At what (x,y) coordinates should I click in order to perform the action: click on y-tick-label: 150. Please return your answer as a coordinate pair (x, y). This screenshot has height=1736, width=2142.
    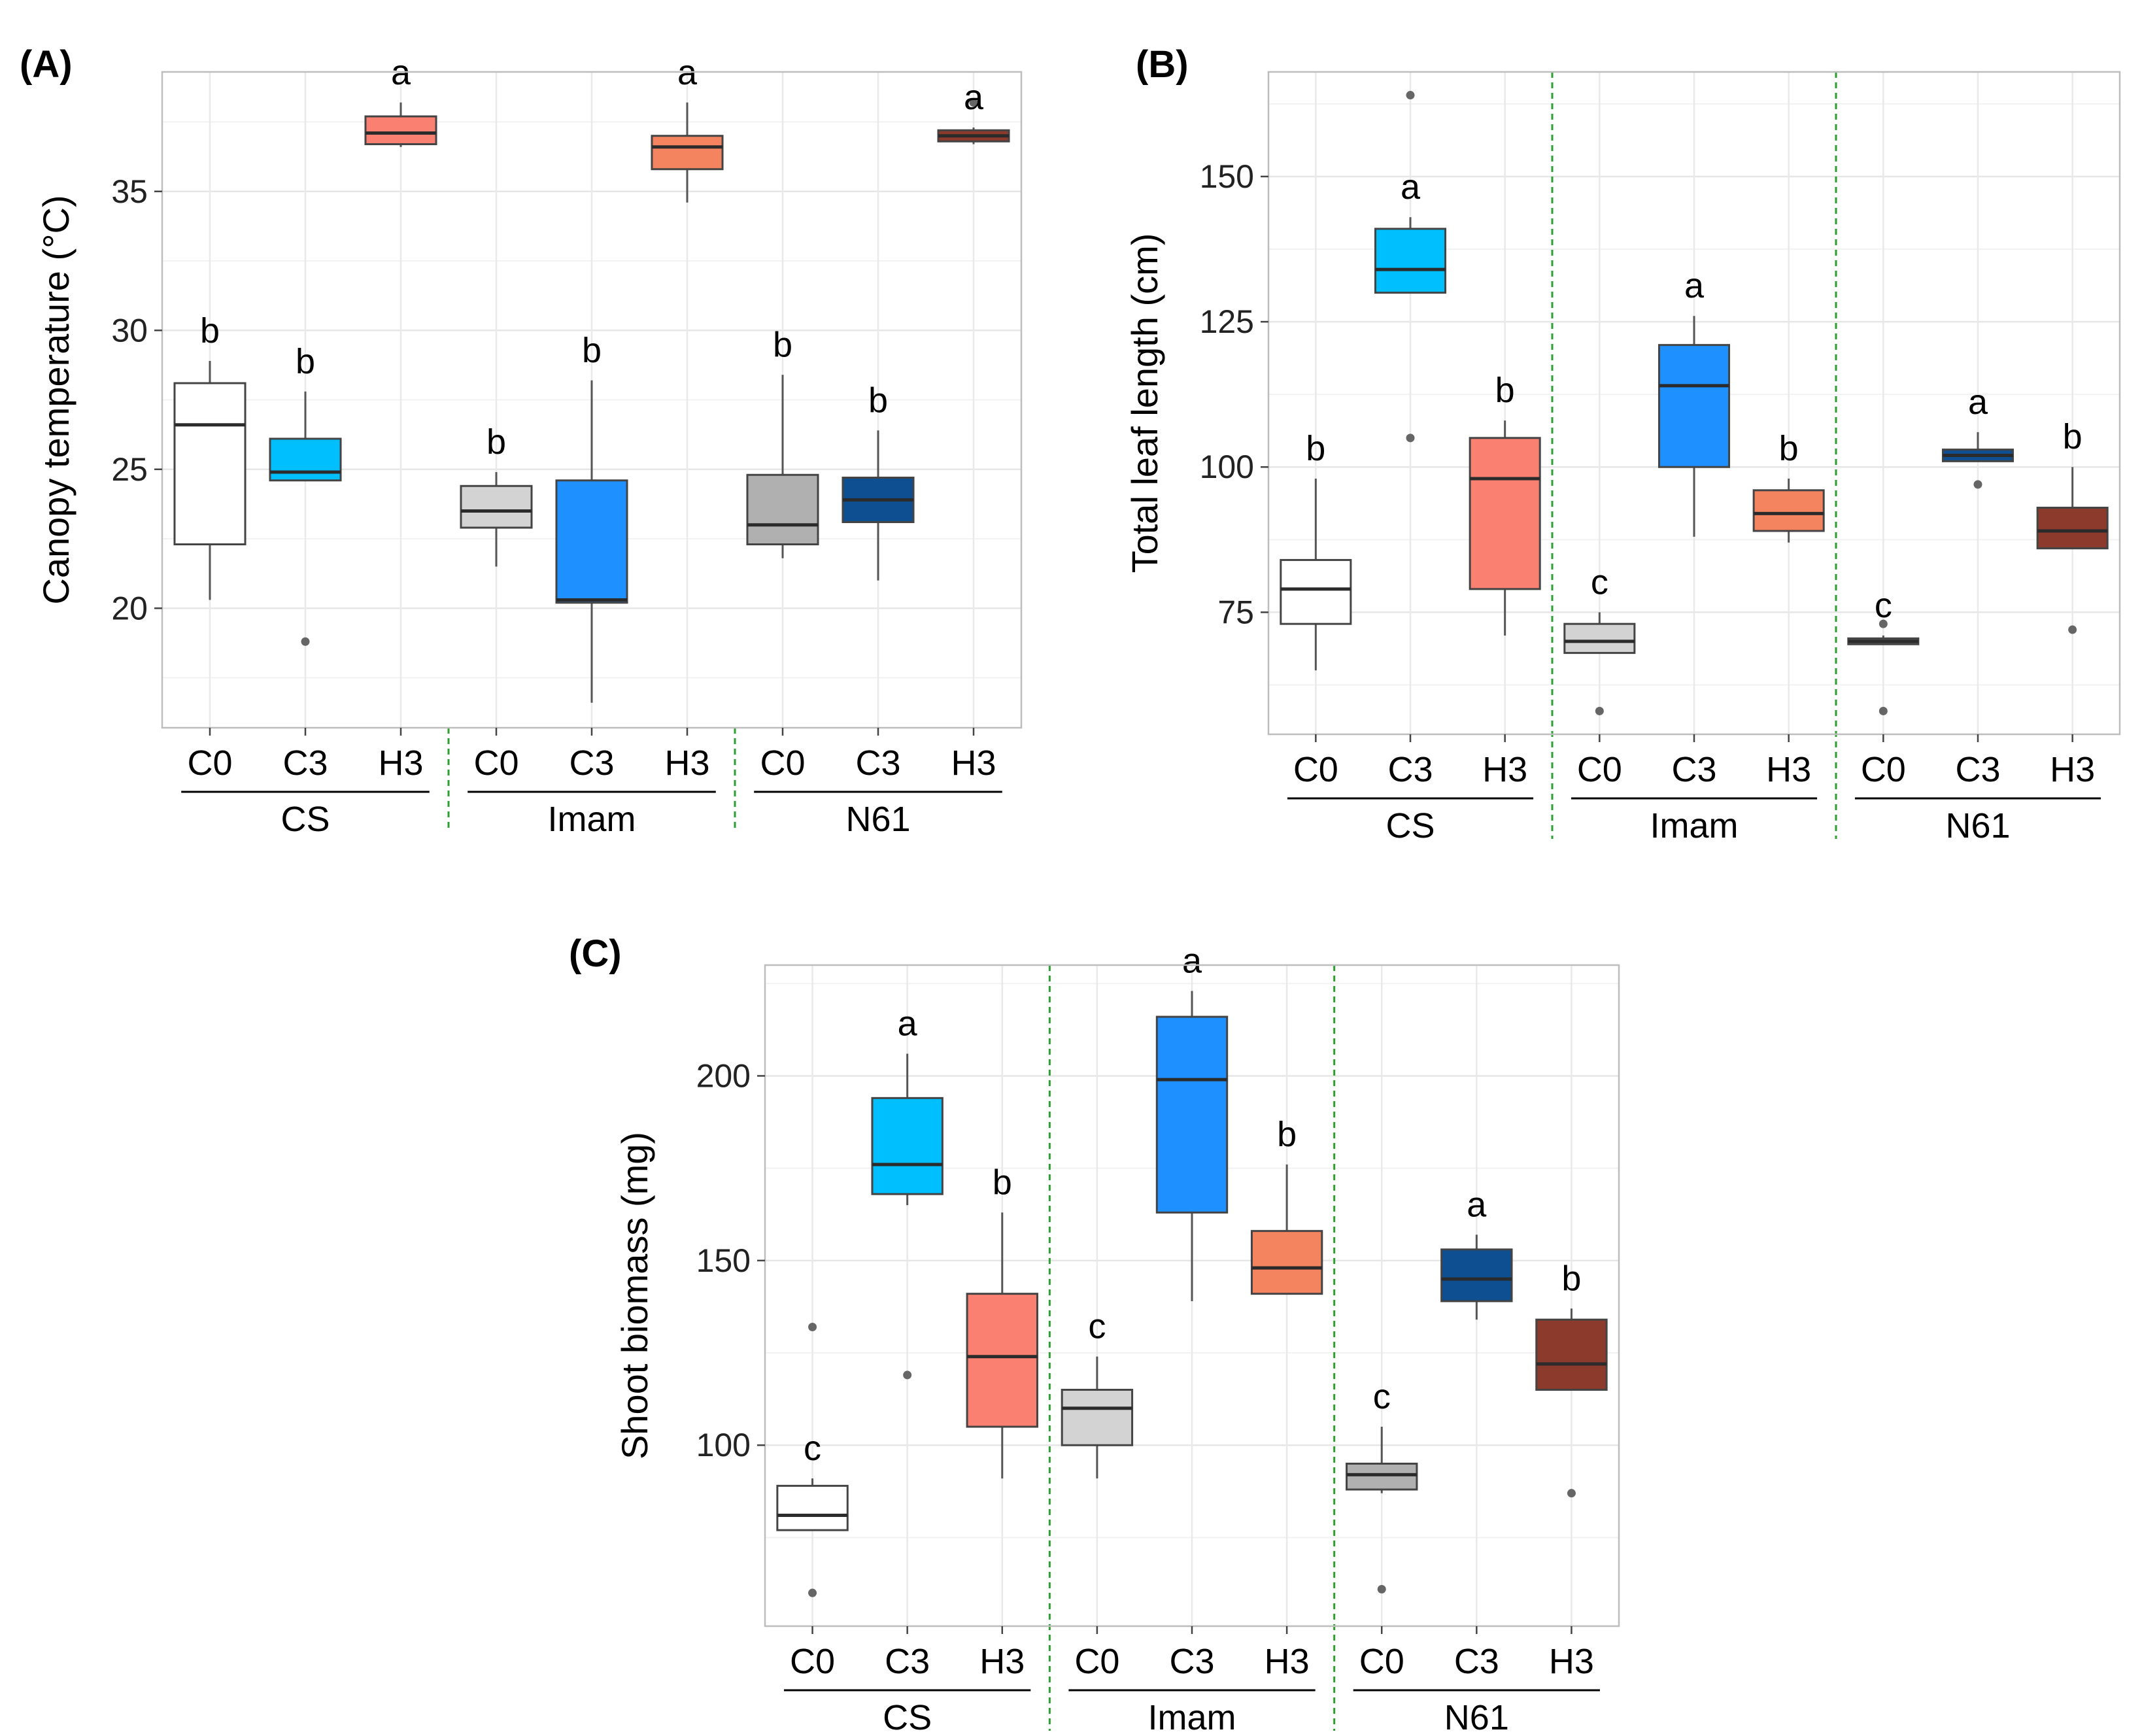
    Looking at the image, I should click on (1227, 176).